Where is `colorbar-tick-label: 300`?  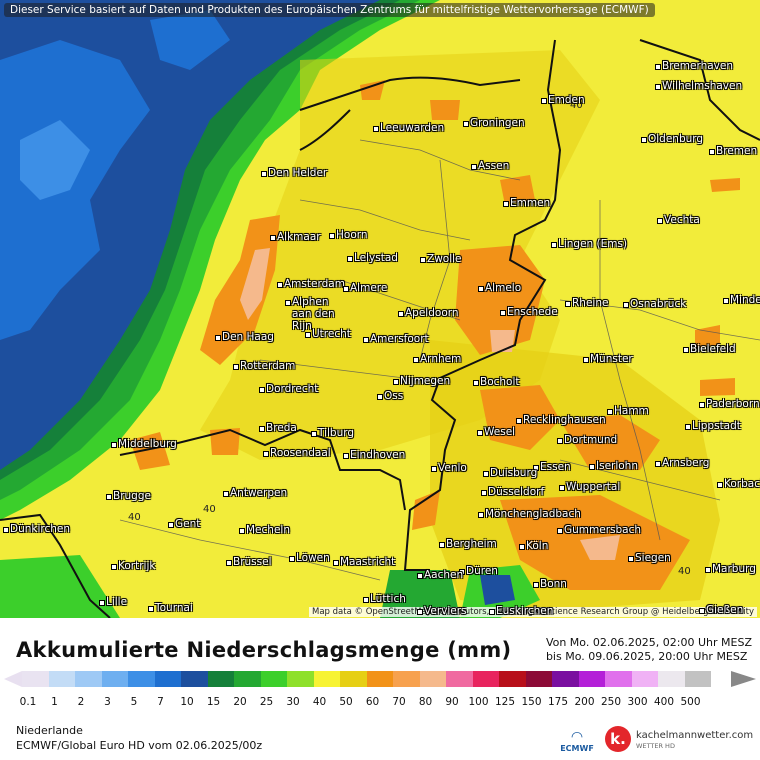 colorbar-tick-label: 300 is located at coordinates (637, 702).